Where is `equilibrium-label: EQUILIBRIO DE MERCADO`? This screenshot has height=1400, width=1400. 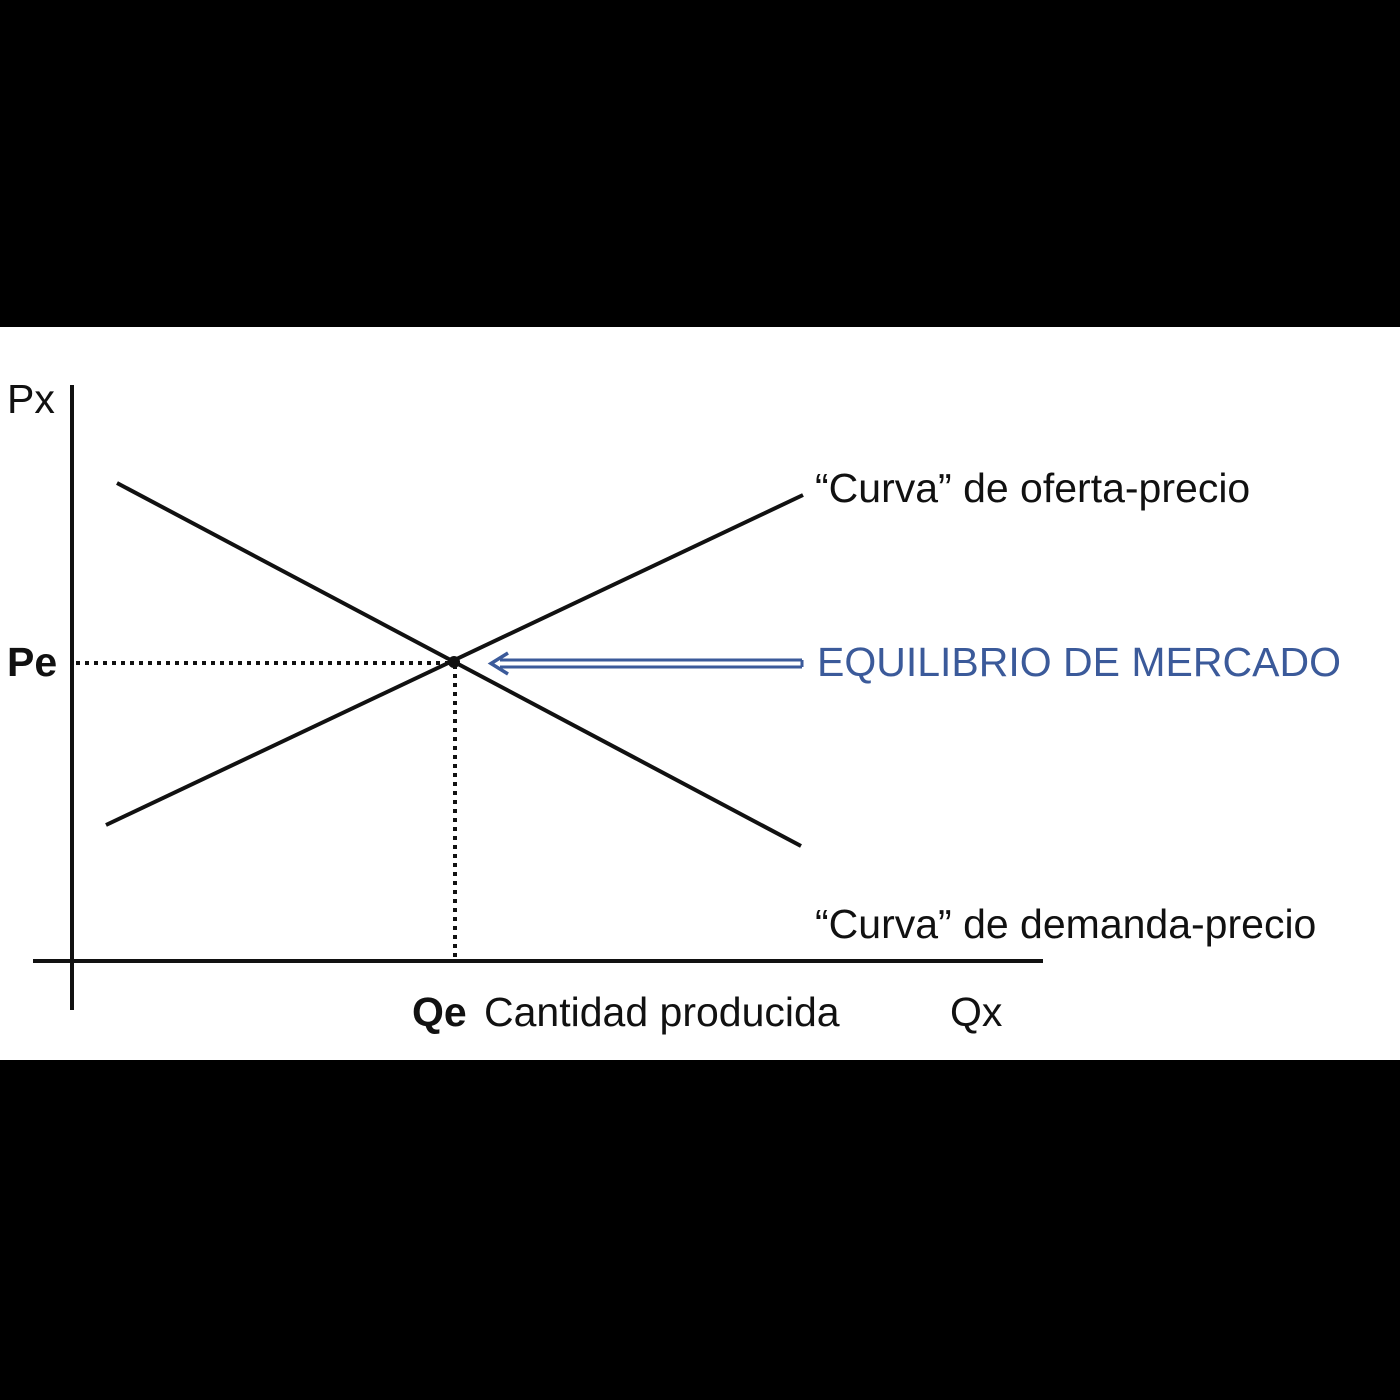
equilibrium-label: EQUILIBRIO DE MERCADO is located at coordinates (1079, 662).